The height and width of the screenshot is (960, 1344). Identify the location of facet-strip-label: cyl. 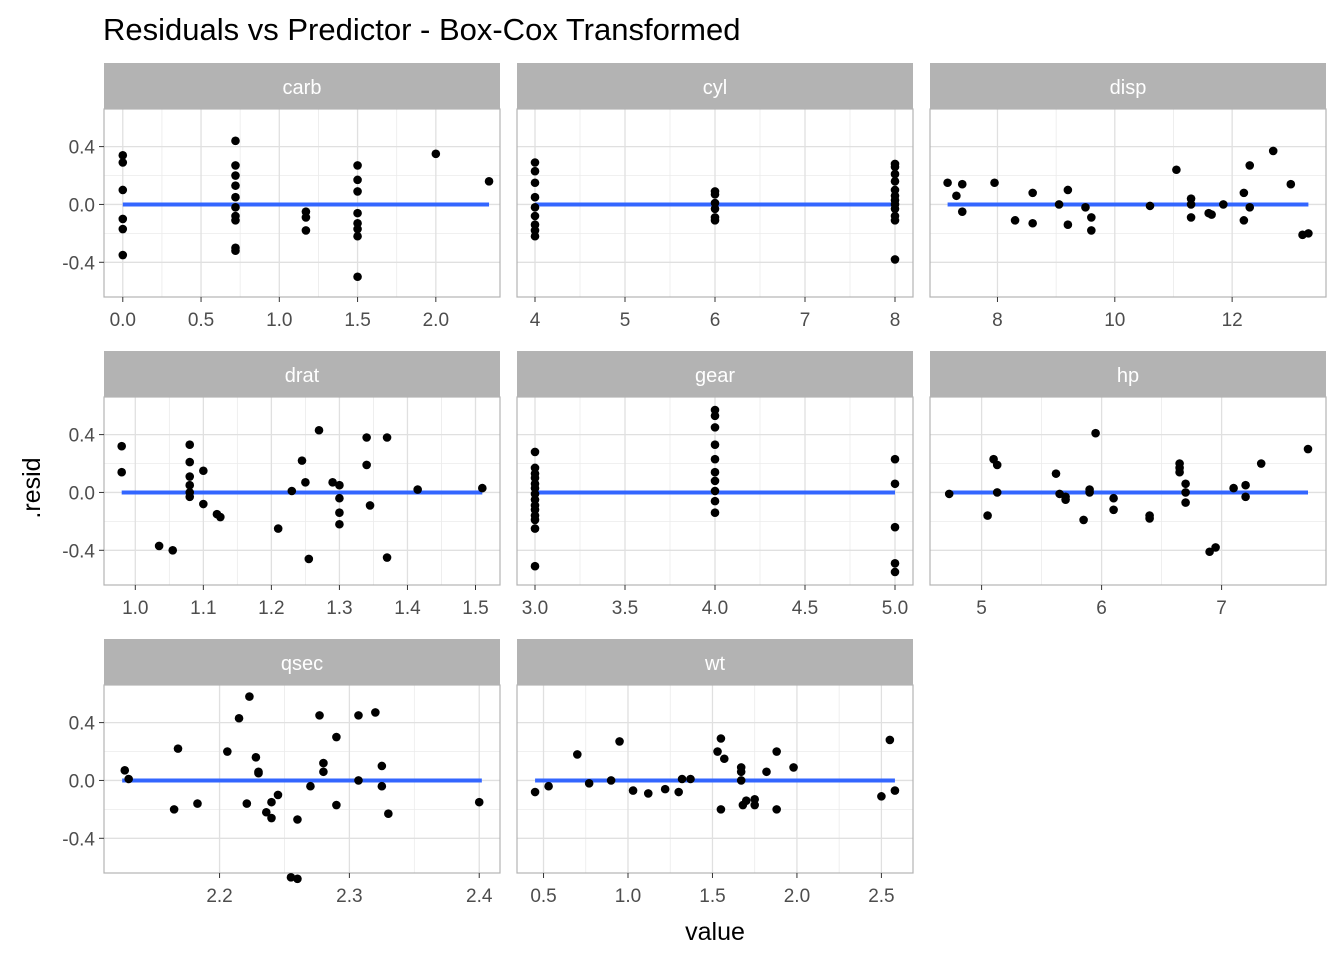
(715, 88).